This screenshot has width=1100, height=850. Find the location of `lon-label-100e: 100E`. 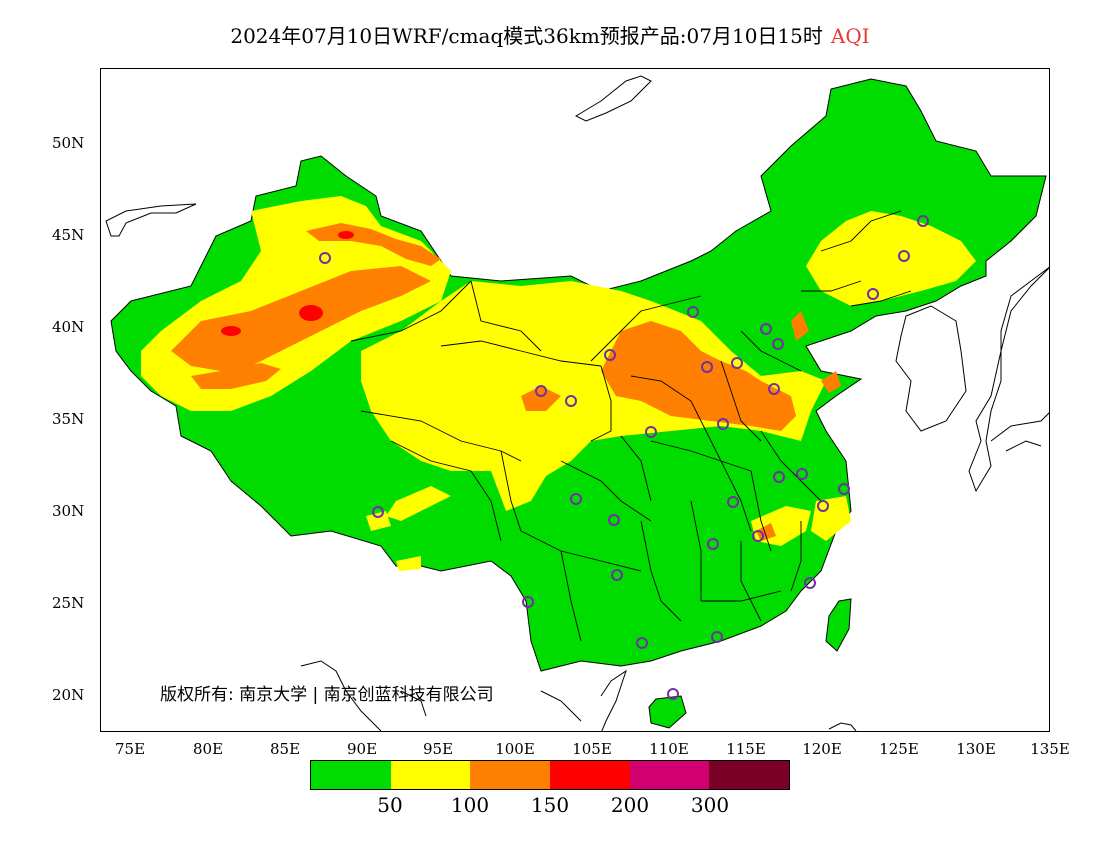

lon-label-100e: 100E is located at coordinates (515, 749).